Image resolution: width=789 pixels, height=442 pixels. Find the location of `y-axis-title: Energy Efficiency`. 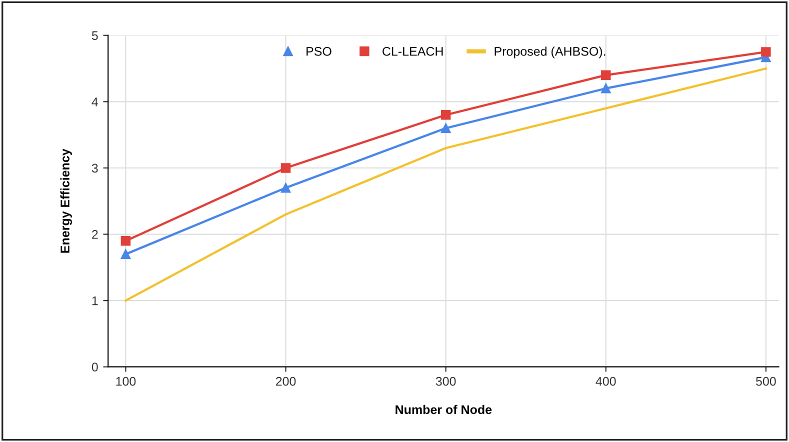

y-axis-title: Energy Efficiency is located at coordinates (66, 200).